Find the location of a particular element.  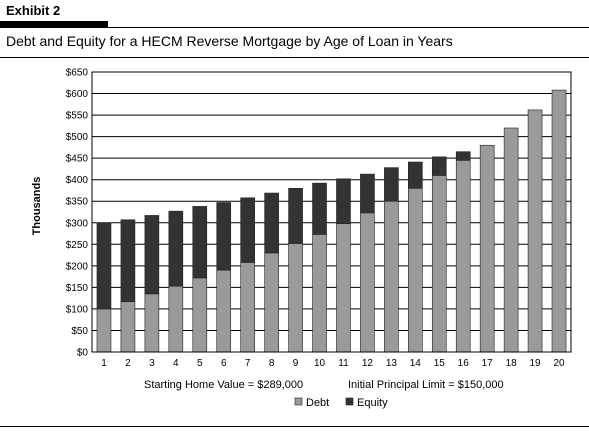

title-rule is located at coordinates (294, 27).